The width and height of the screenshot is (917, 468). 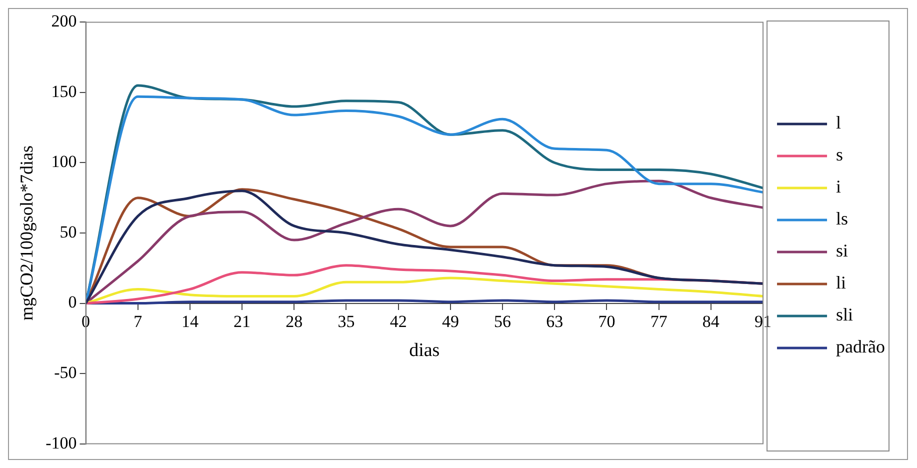 I want to click on x-tick-label: 84, so click(x=711, y=321).